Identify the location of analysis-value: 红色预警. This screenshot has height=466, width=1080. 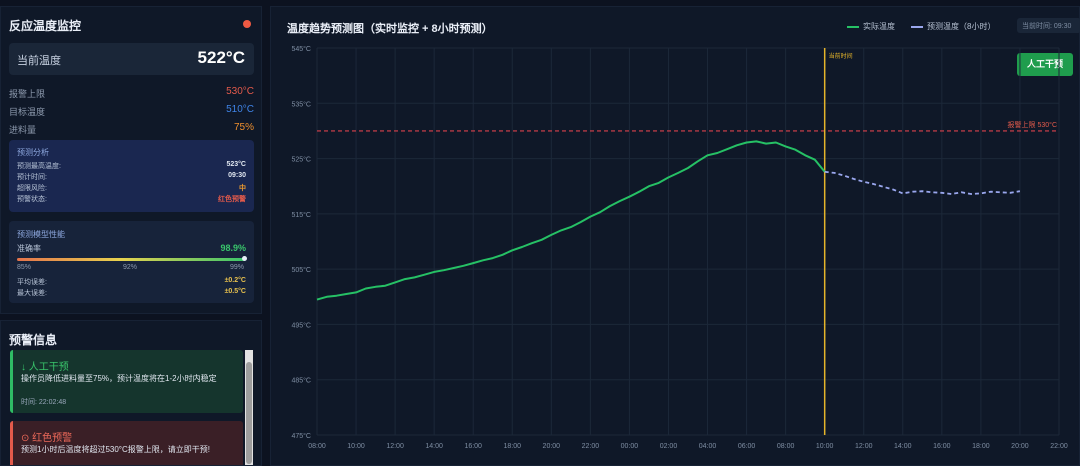
(232, 199).